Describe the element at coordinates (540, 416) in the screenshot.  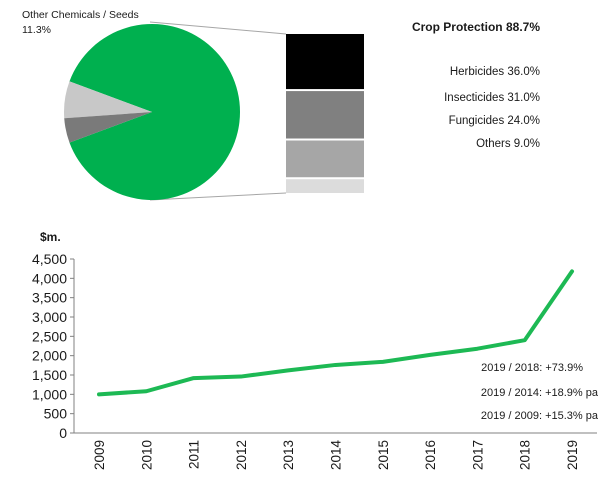
I see `annotation-2019-vs-2009: 2019 / 2009: +15.3% pa` at that location.